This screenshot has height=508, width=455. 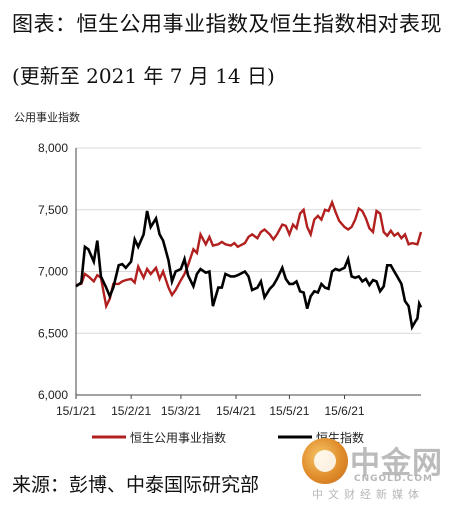 What do you see at coordinates (289, 411) in the screenshot?
I see `x-tick-label: 15/5/21` at bounding box center [289, 411].